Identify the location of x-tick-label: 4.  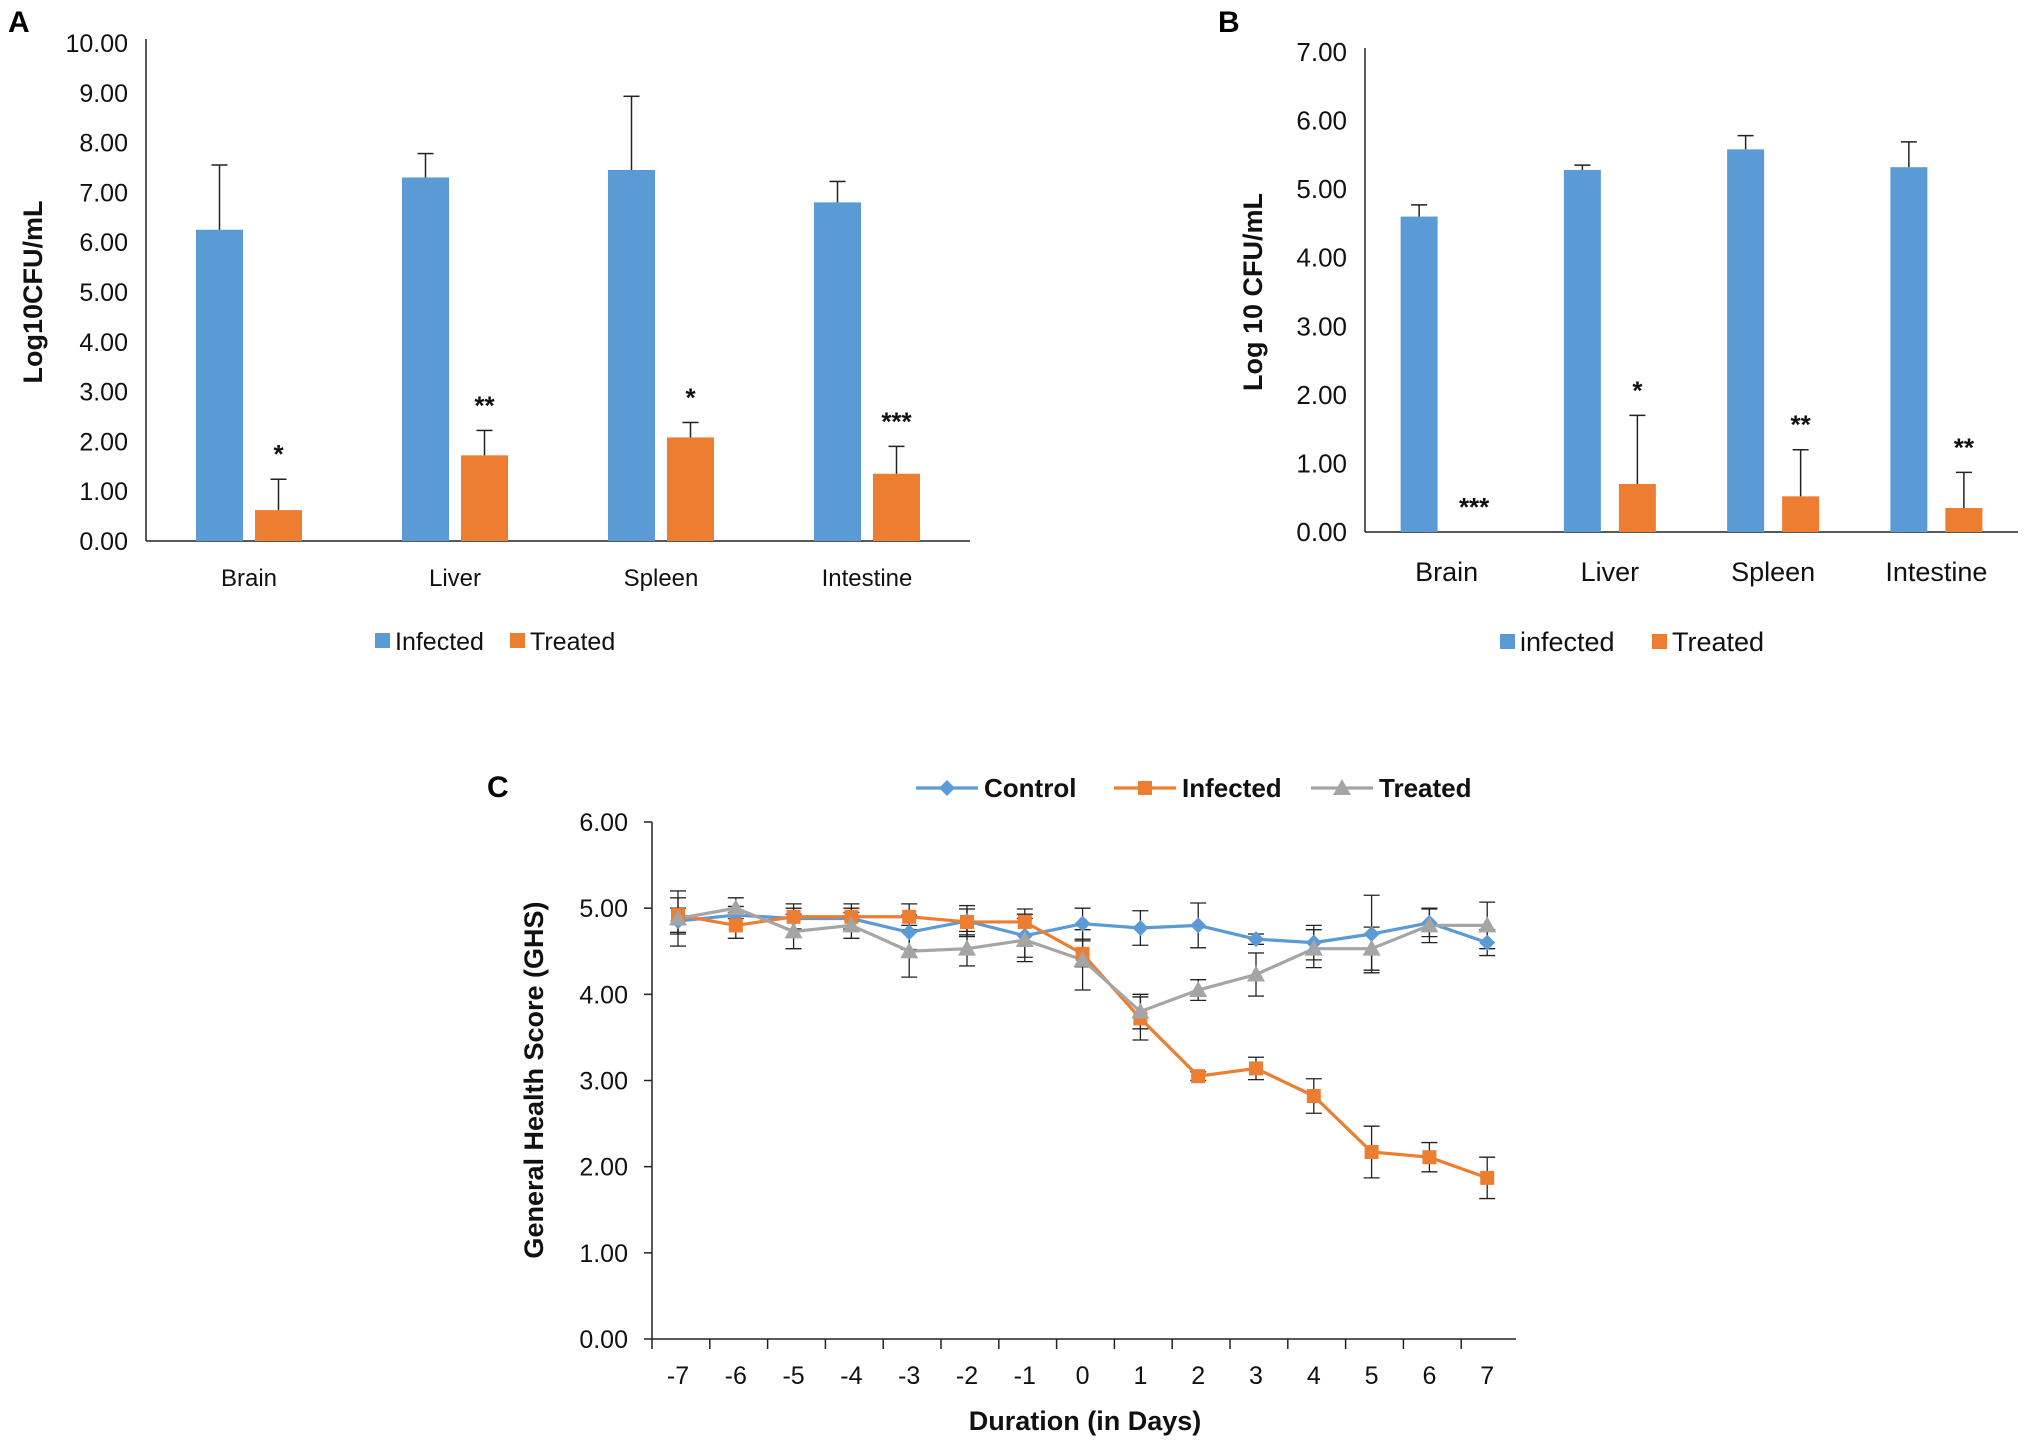
(1314, 1376).